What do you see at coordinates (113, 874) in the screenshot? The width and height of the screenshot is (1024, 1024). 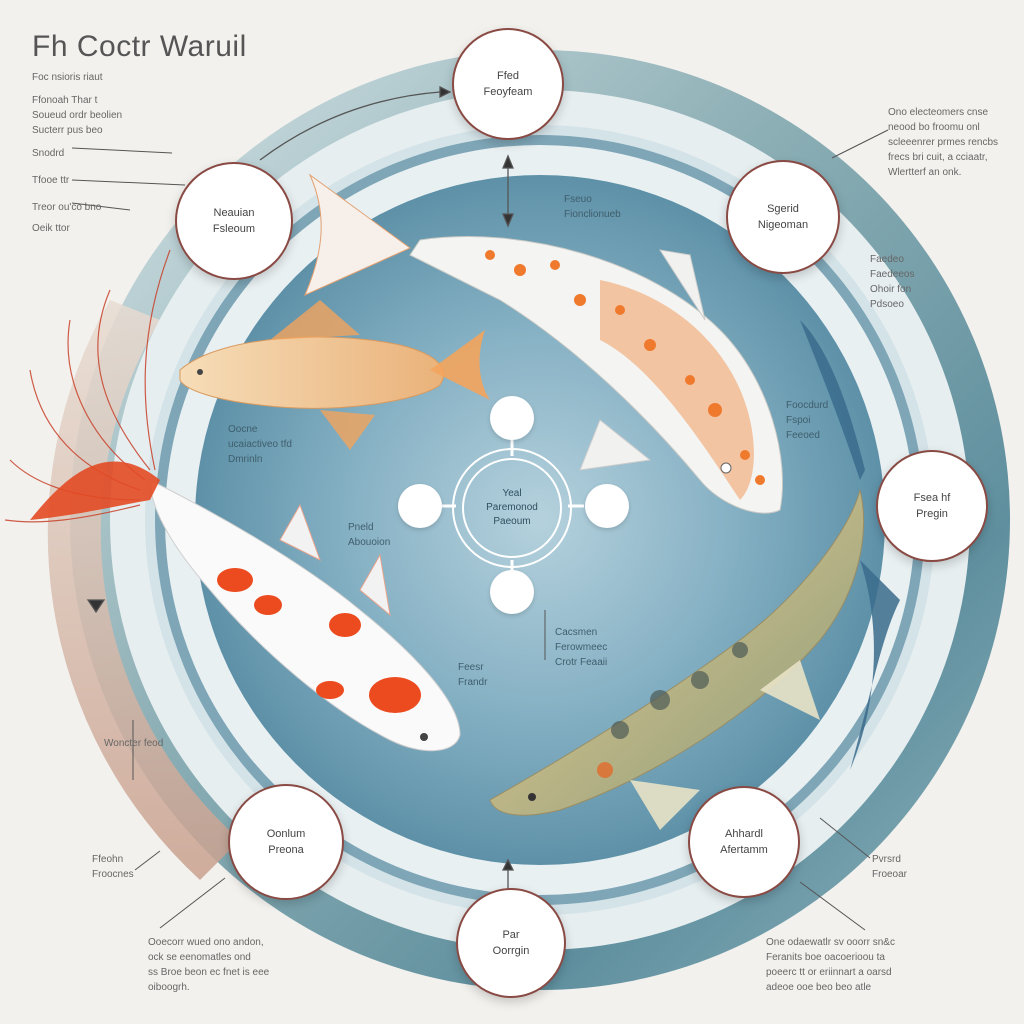 I see `note-line: Froocnes` at bounding box center [113, 874].